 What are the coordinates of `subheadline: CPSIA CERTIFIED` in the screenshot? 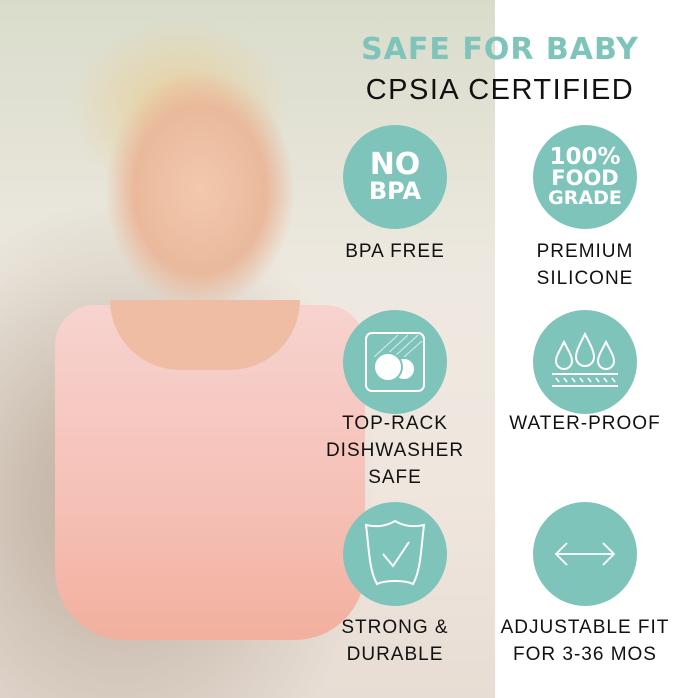 It's located at (500, 90).